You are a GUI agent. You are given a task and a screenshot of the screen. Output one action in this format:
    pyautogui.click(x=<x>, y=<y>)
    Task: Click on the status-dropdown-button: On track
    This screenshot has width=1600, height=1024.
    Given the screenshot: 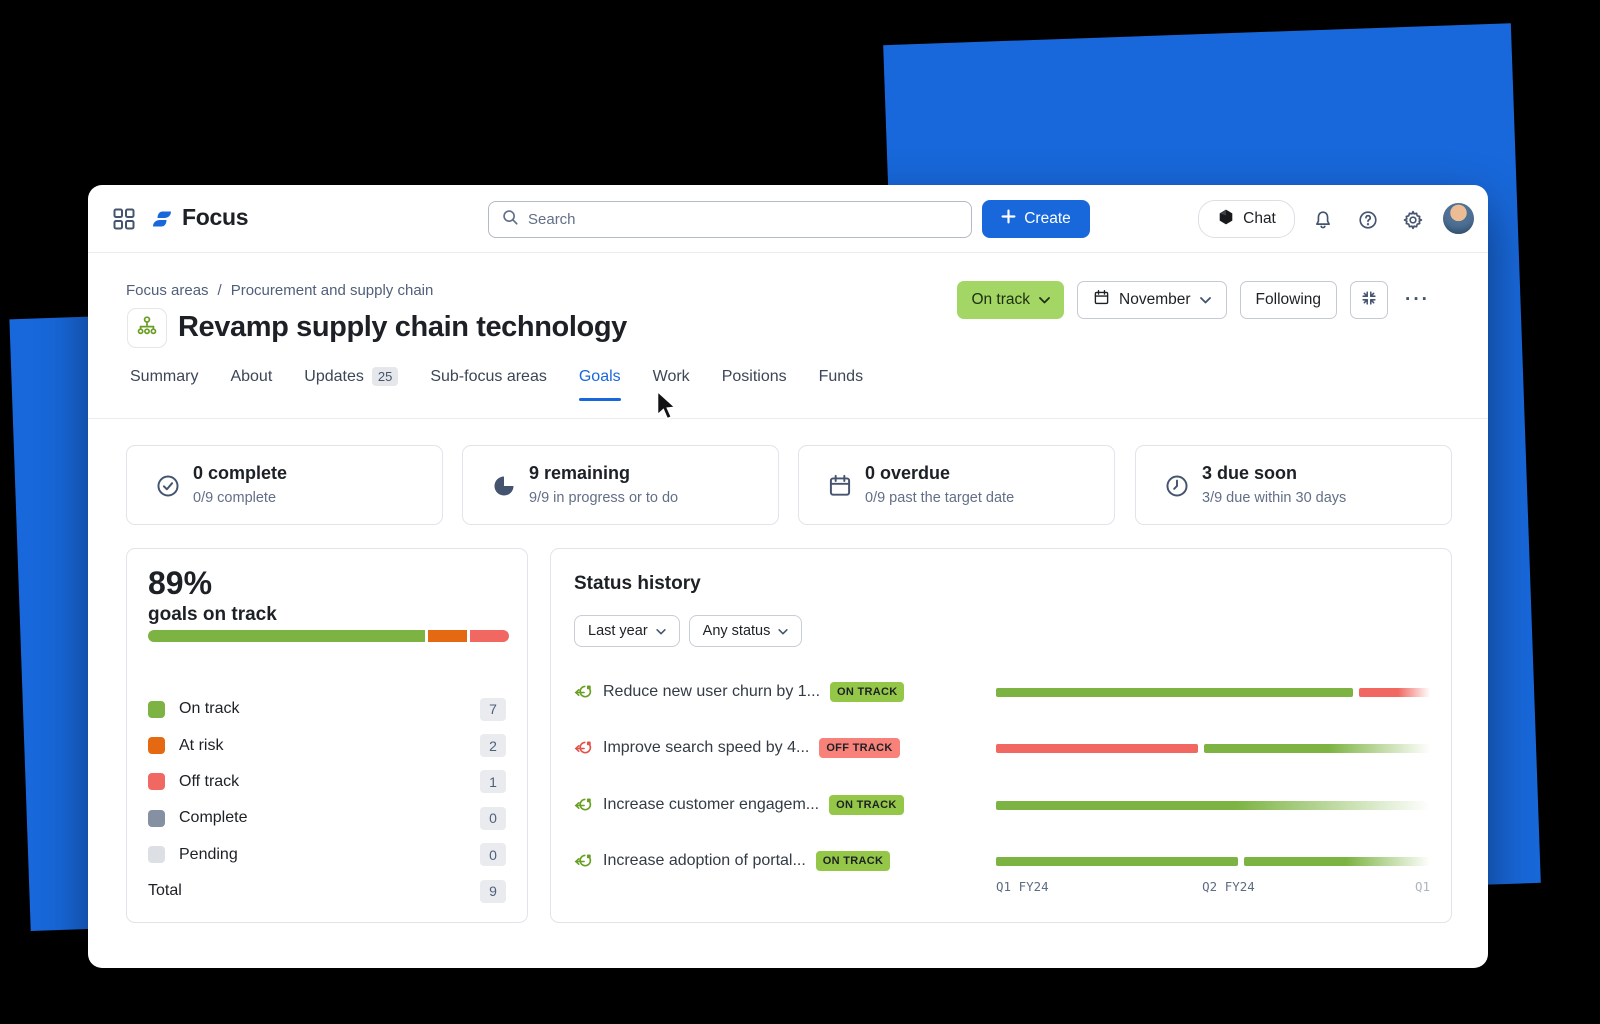 What is the action you would take?
    pyautogui.click(x=1011, y=300)
    